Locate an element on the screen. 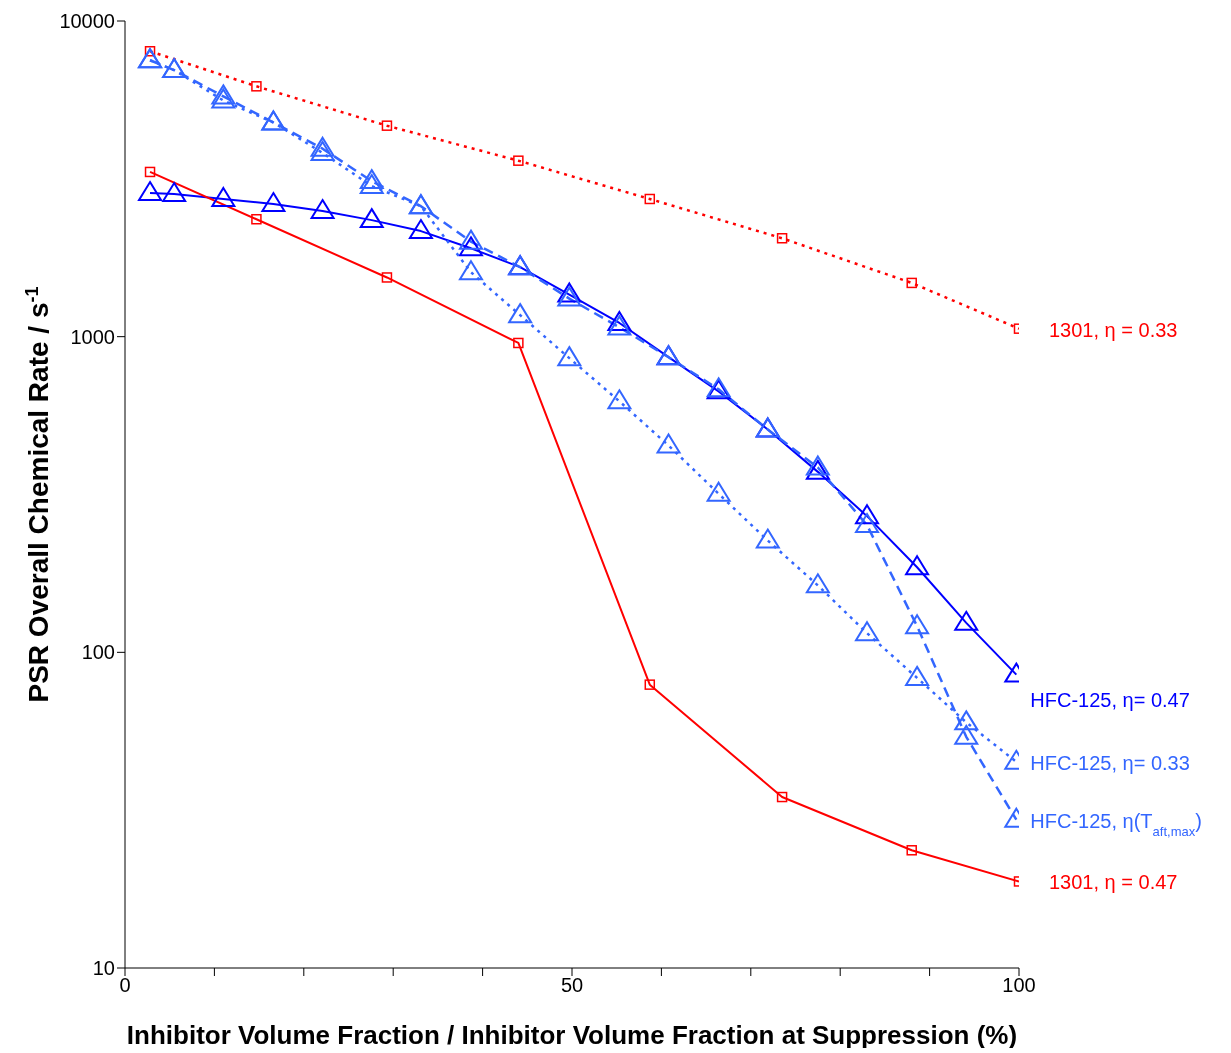 The image size is (1231, 1053). series-label: 1301, η = 0.33 is located at coordinates (1113, 329).